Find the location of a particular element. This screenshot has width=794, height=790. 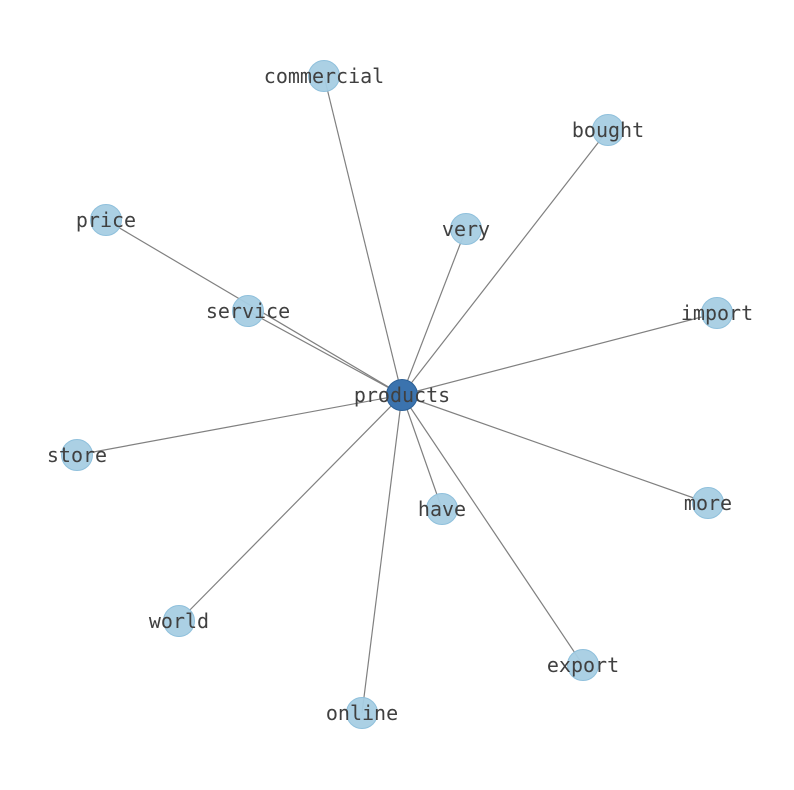

node-store is located at coordinates (77, 455).